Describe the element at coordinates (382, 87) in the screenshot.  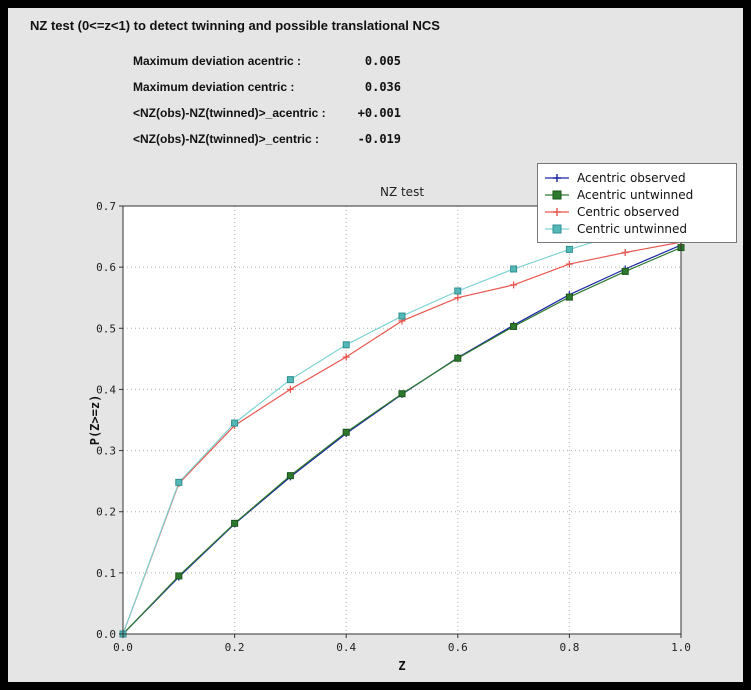
I see `stat-value: 0.036` at that location.